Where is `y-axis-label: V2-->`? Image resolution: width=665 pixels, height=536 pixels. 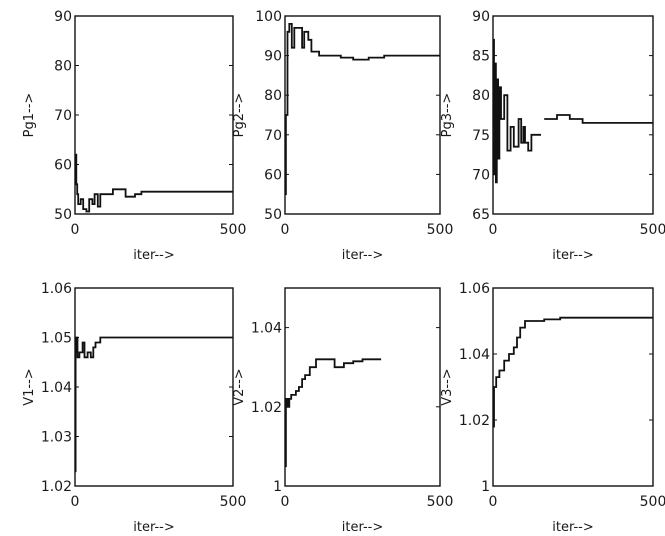
y-axis-label: V2--> is located at coordinates (239, 386).